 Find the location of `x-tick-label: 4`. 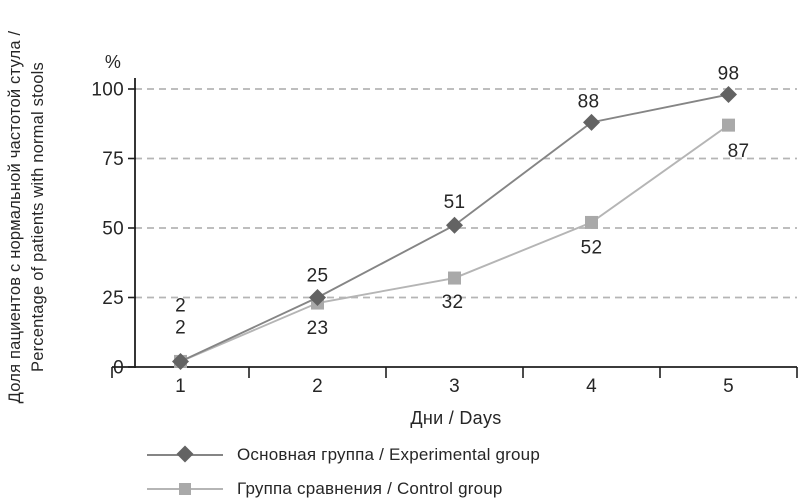

x-tick-label: 4 is located at coordinates (591, 386).